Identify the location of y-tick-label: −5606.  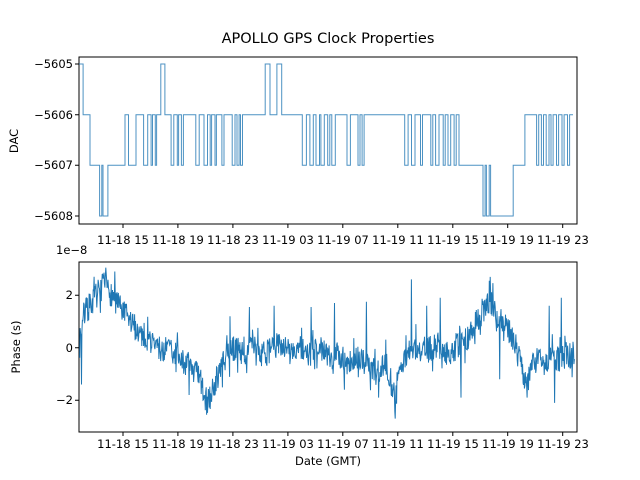
(53, 115).